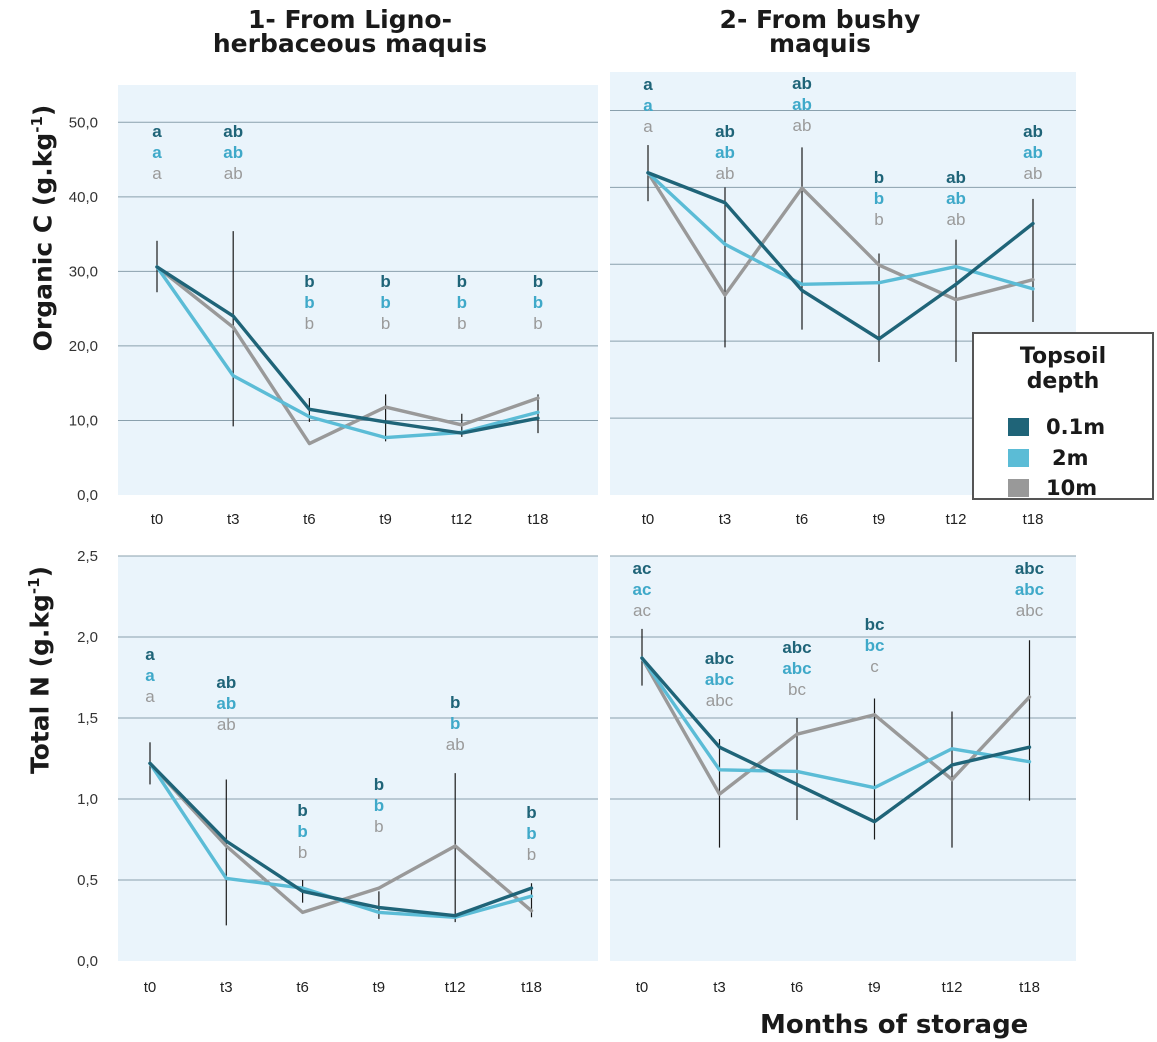 The image size is (1157, 1042). What do you see at coordinates (87, 799) in the screenshot?
I see `panel-3-y-tick-label: 1,0` at bounding box center [87, 799].